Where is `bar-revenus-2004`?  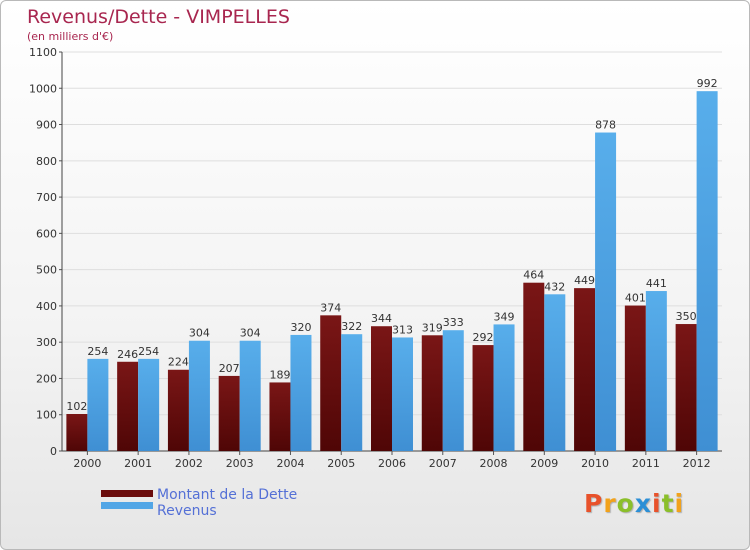 bar-revenus-2004 is located at coordinates (301, 392).